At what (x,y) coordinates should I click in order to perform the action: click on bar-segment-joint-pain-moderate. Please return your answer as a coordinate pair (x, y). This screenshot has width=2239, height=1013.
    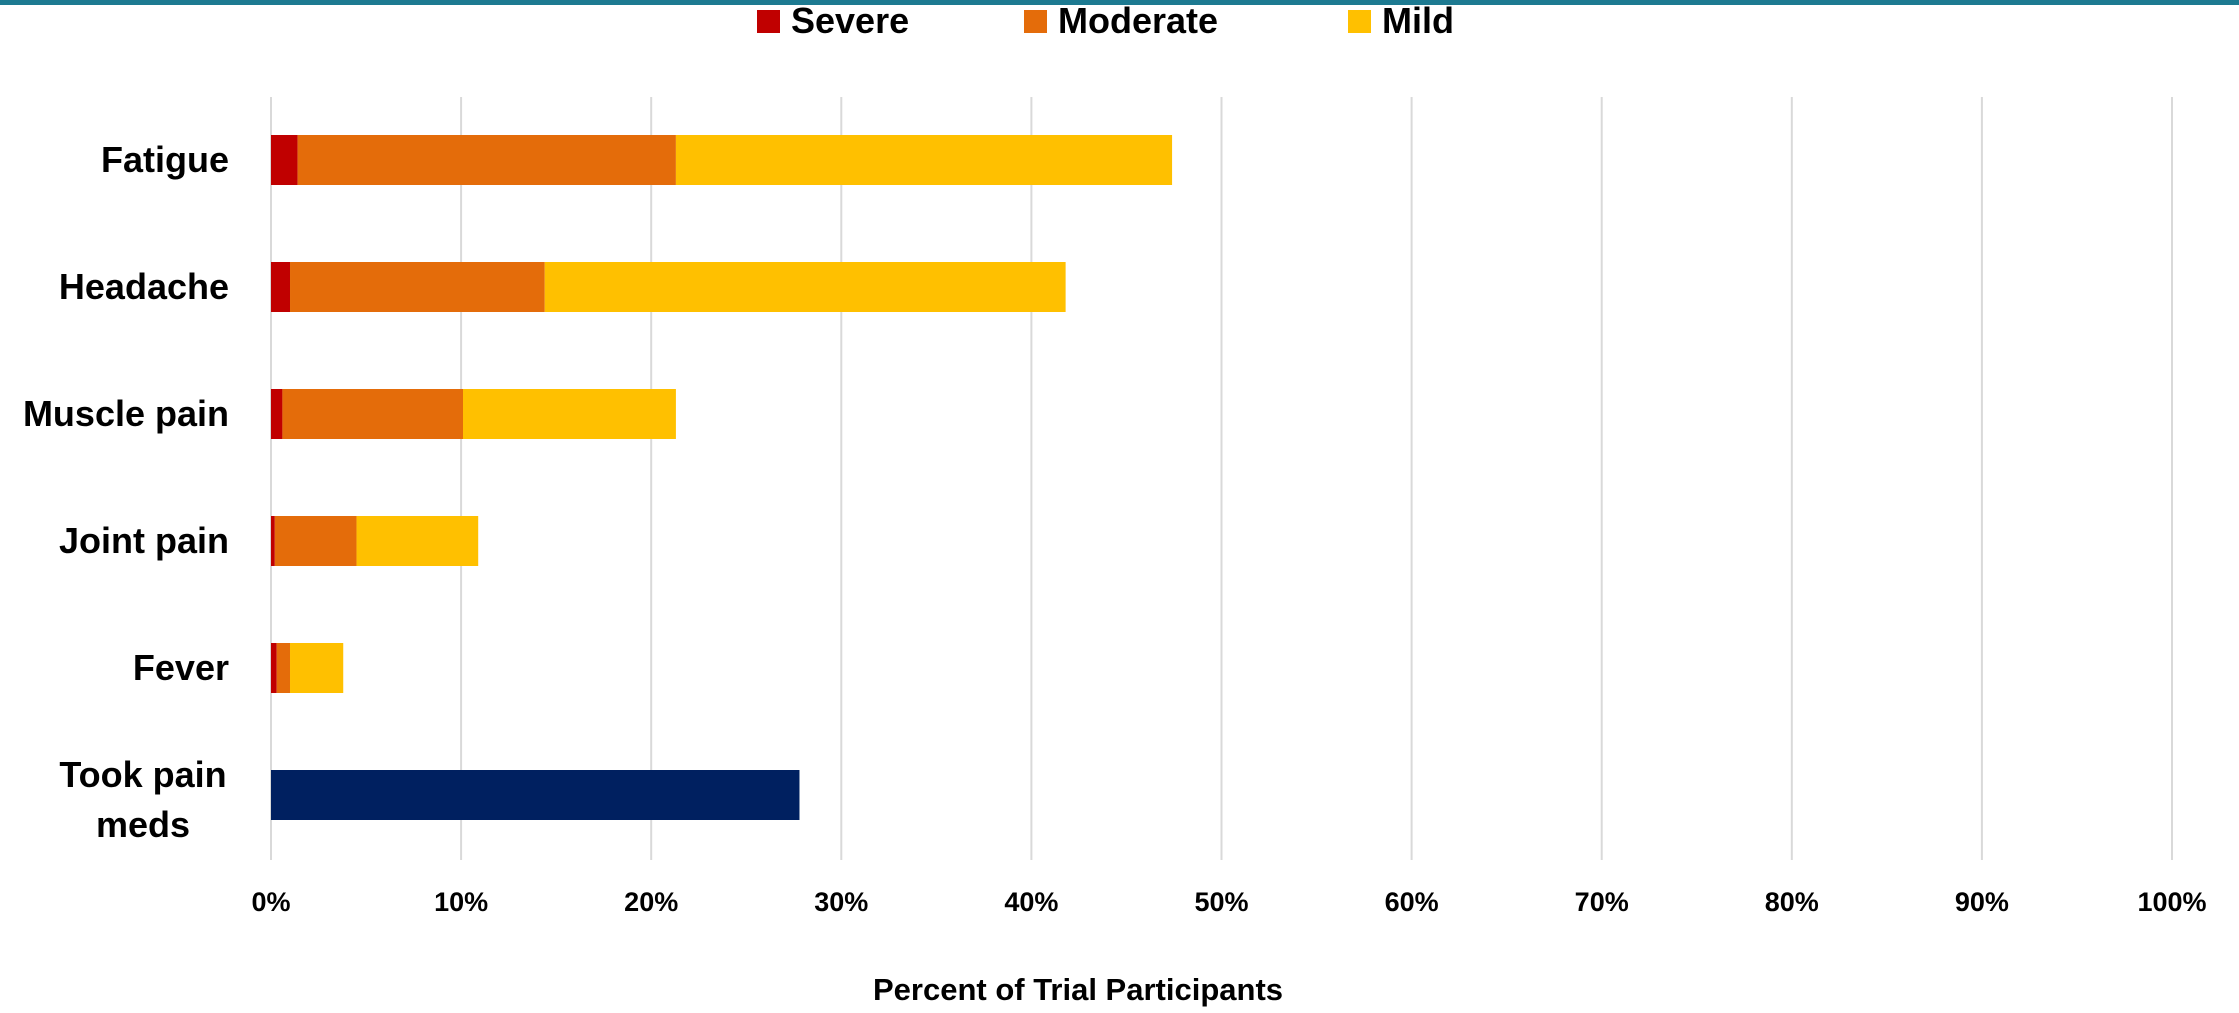
    Looking at the image, I should click on (315, 541).